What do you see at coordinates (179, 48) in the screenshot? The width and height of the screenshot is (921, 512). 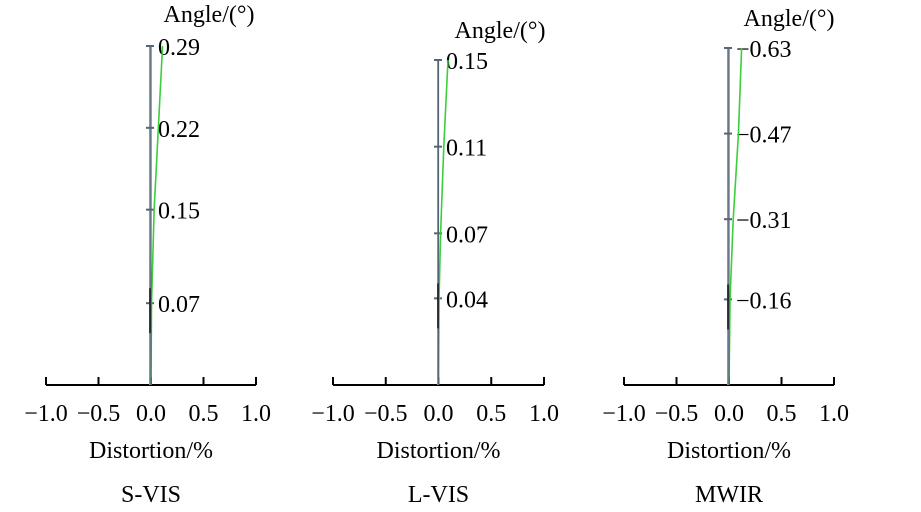 I see `y-tick-label: 0.29` at bounding box center [179, 48].